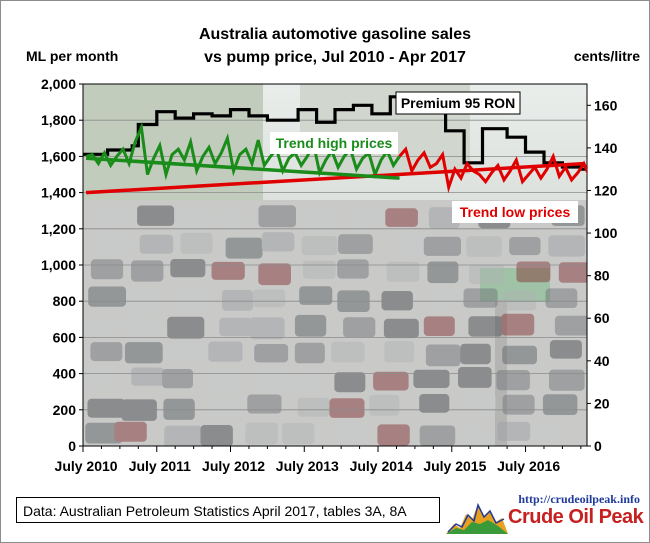  I want to click on annotation-premium: Premium 95 RON, so click(458, 103).